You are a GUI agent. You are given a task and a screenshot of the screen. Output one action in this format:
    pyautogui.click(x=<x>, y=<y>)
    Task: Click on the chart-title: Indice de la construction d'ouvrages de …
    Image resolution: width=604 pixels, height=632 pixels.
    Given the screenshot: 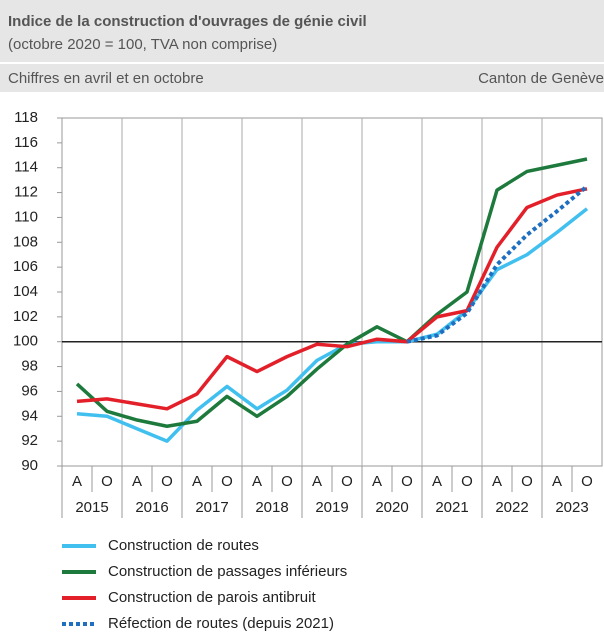 What is the action you would take?
    pyautogui.click(x=187, y=21)
    